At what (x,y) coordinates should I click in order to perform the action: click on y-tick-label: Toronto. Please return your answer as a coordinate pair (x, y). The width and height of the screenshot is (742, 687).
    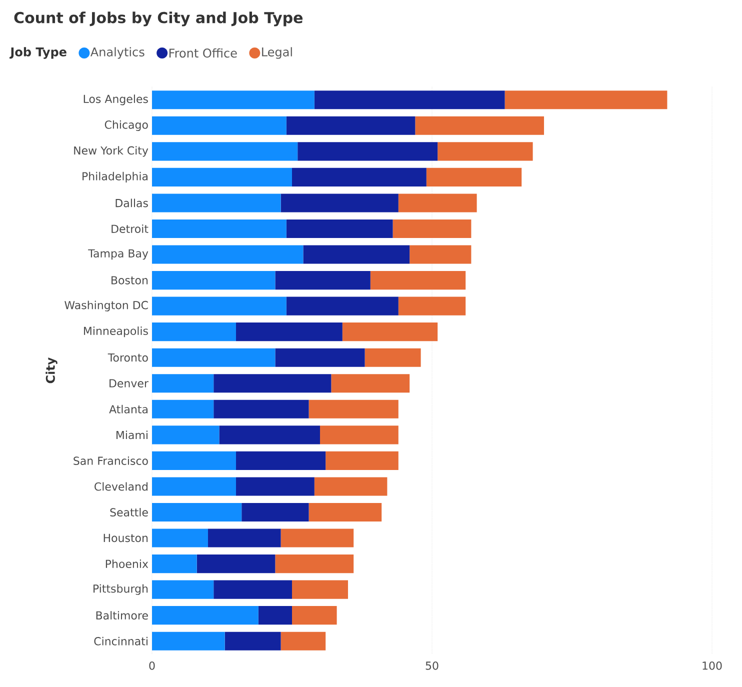
    Looking at the image, I should click on (128, 358).